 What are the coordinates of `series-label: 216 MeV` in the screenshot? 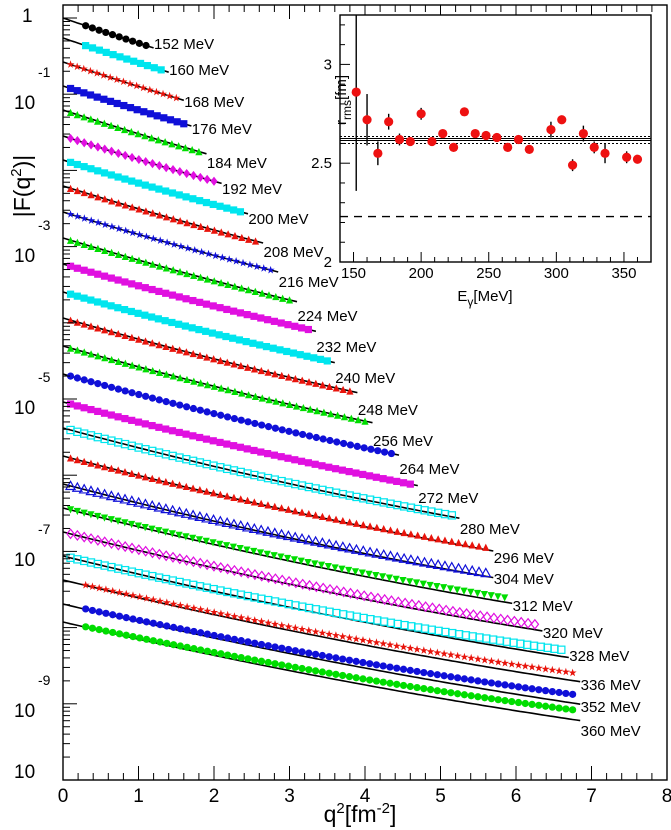 It's located at (309, 282).